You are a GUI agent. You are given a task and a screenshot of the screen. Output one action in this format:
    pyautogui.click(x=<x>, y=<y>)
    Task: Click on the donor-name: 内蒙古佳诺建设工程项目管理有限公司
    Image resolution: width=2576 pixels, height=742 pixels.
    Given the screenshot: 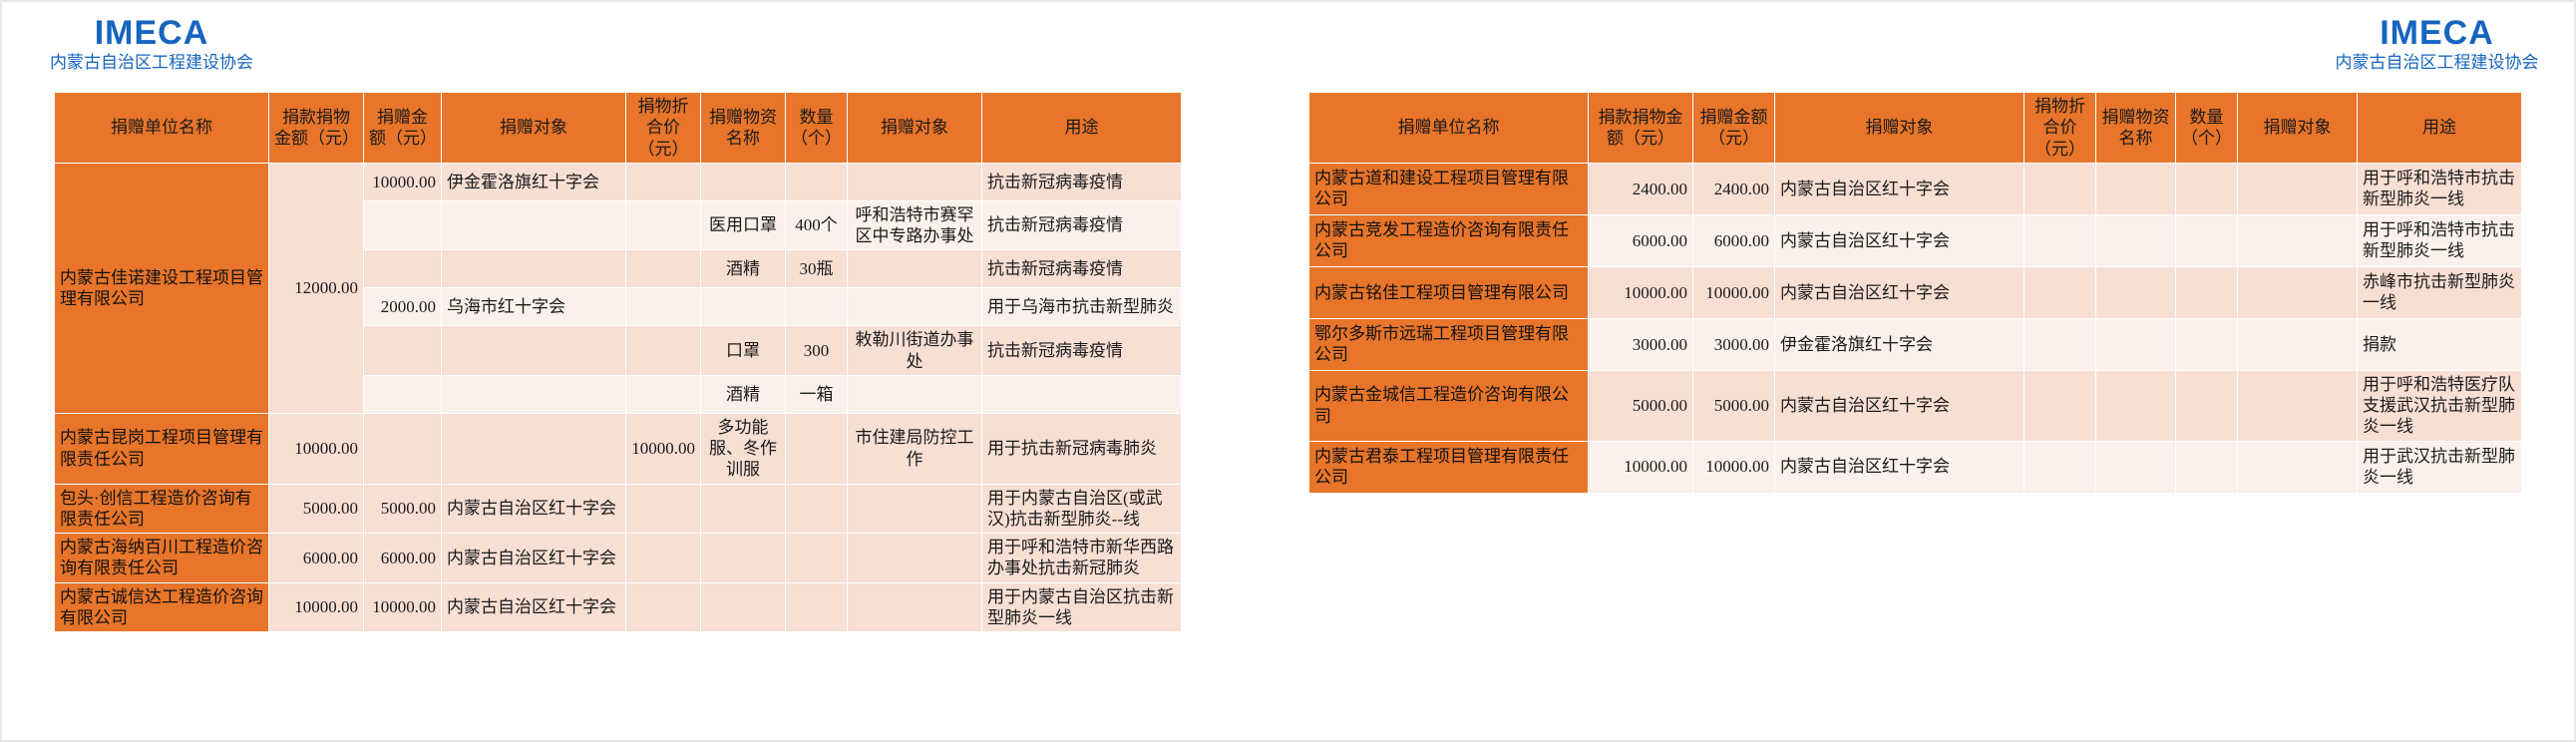 What is the action you would take?
    pyautogui.click(x=161, y=288)
    